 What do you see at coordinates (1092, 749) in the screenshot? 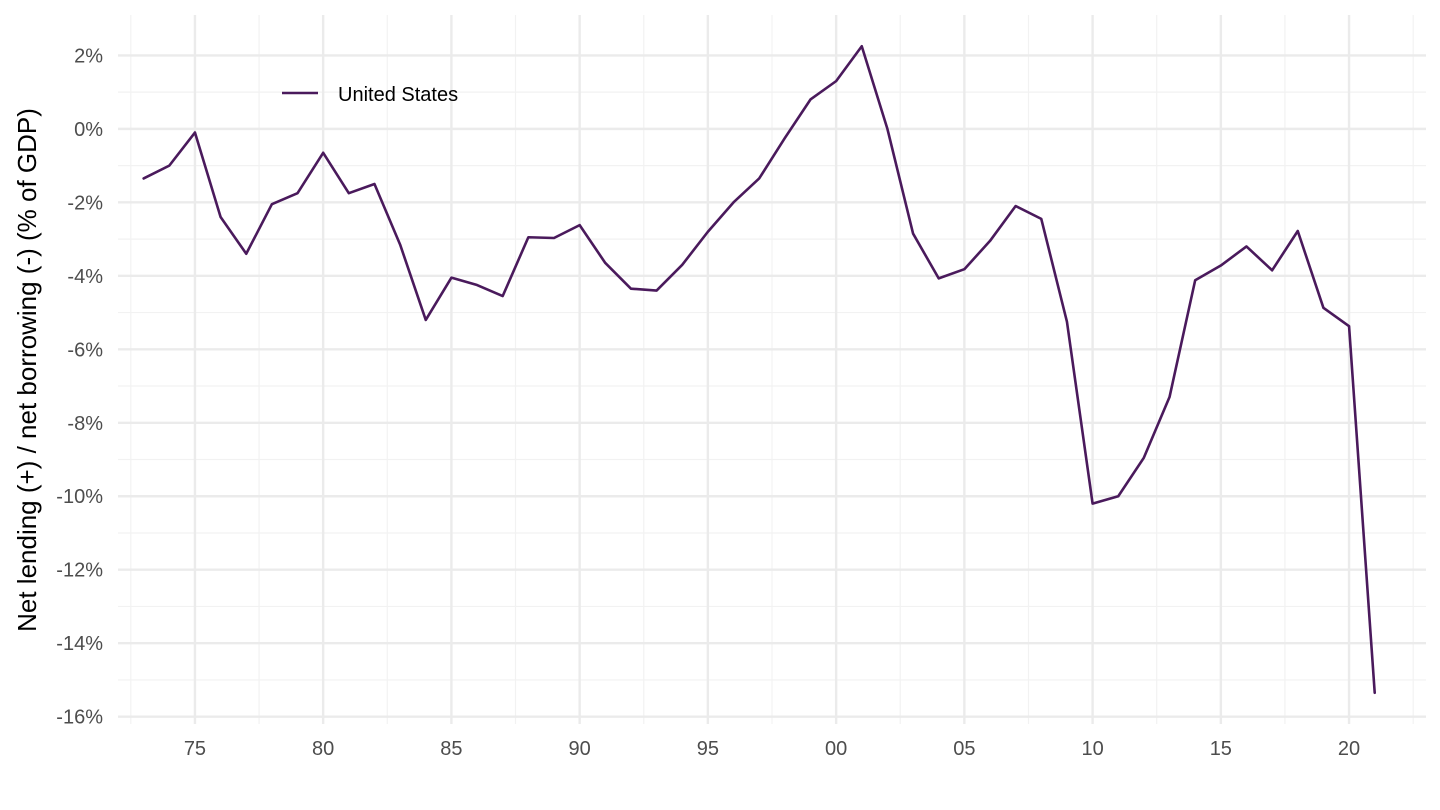
I see `x-tick-label: 10` at bounding box center [1092, 749].